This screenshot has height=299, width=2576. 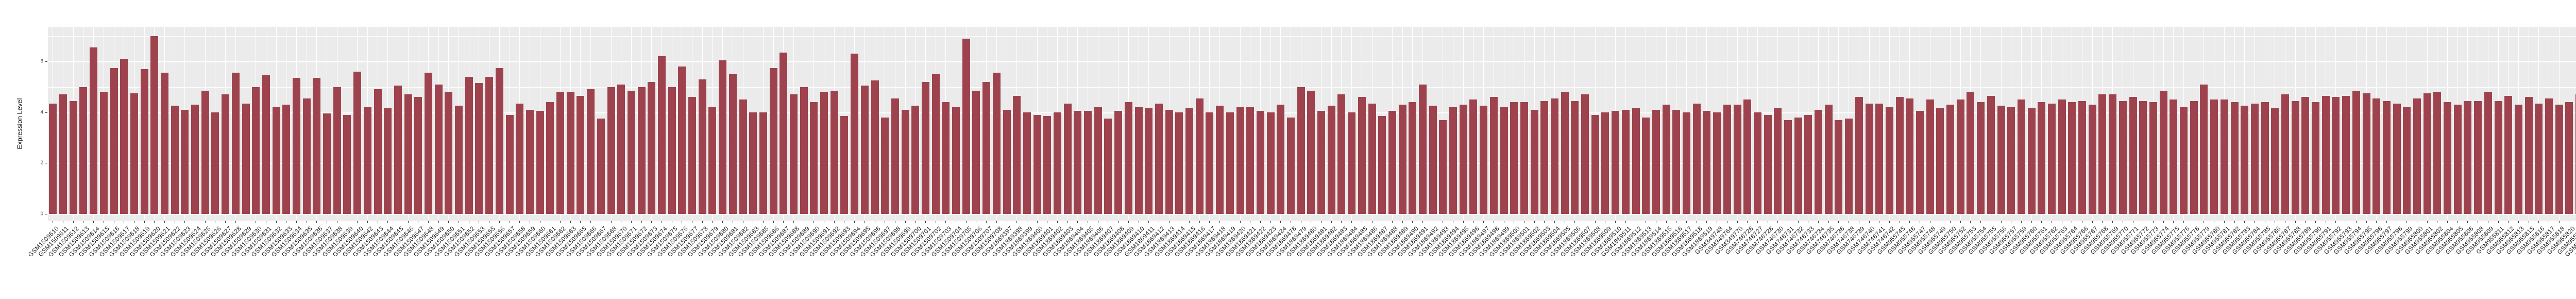 I want to click on bar-GSM1869519, so click(x=1707, y=162).